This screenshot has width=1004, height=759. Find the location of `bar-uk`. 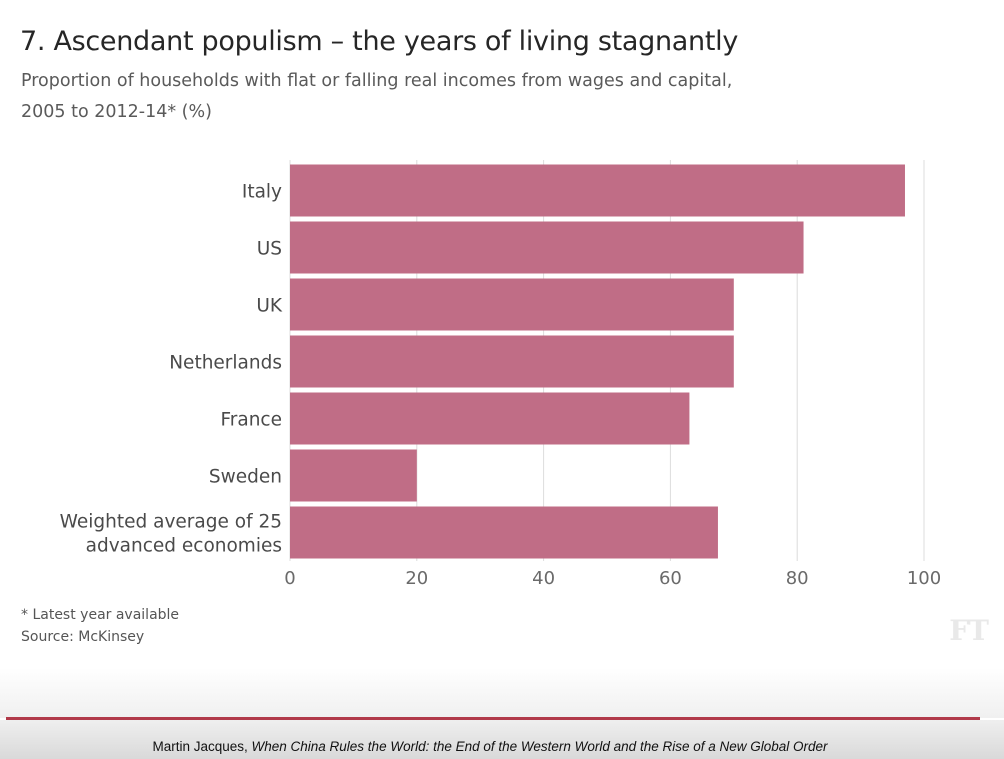

bar-uk is located at coordinates (512, 304).